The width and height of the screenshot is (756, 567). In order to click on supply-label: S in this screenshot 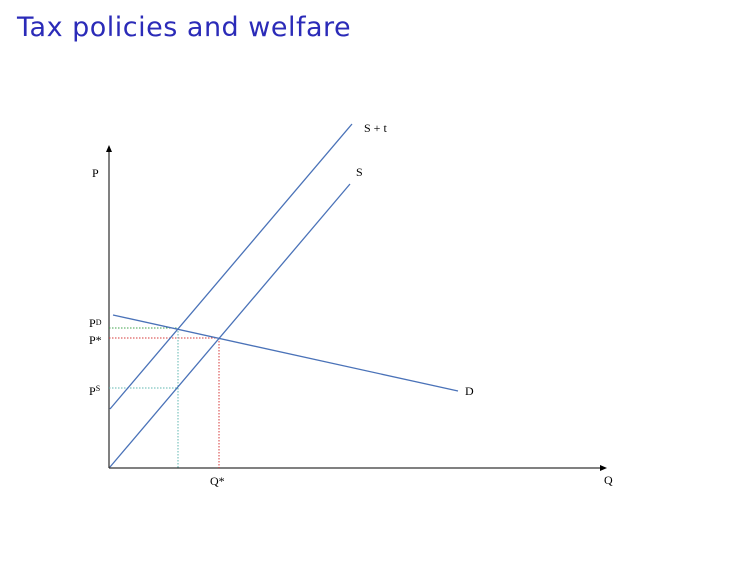, I will do `click(359, 172)`.